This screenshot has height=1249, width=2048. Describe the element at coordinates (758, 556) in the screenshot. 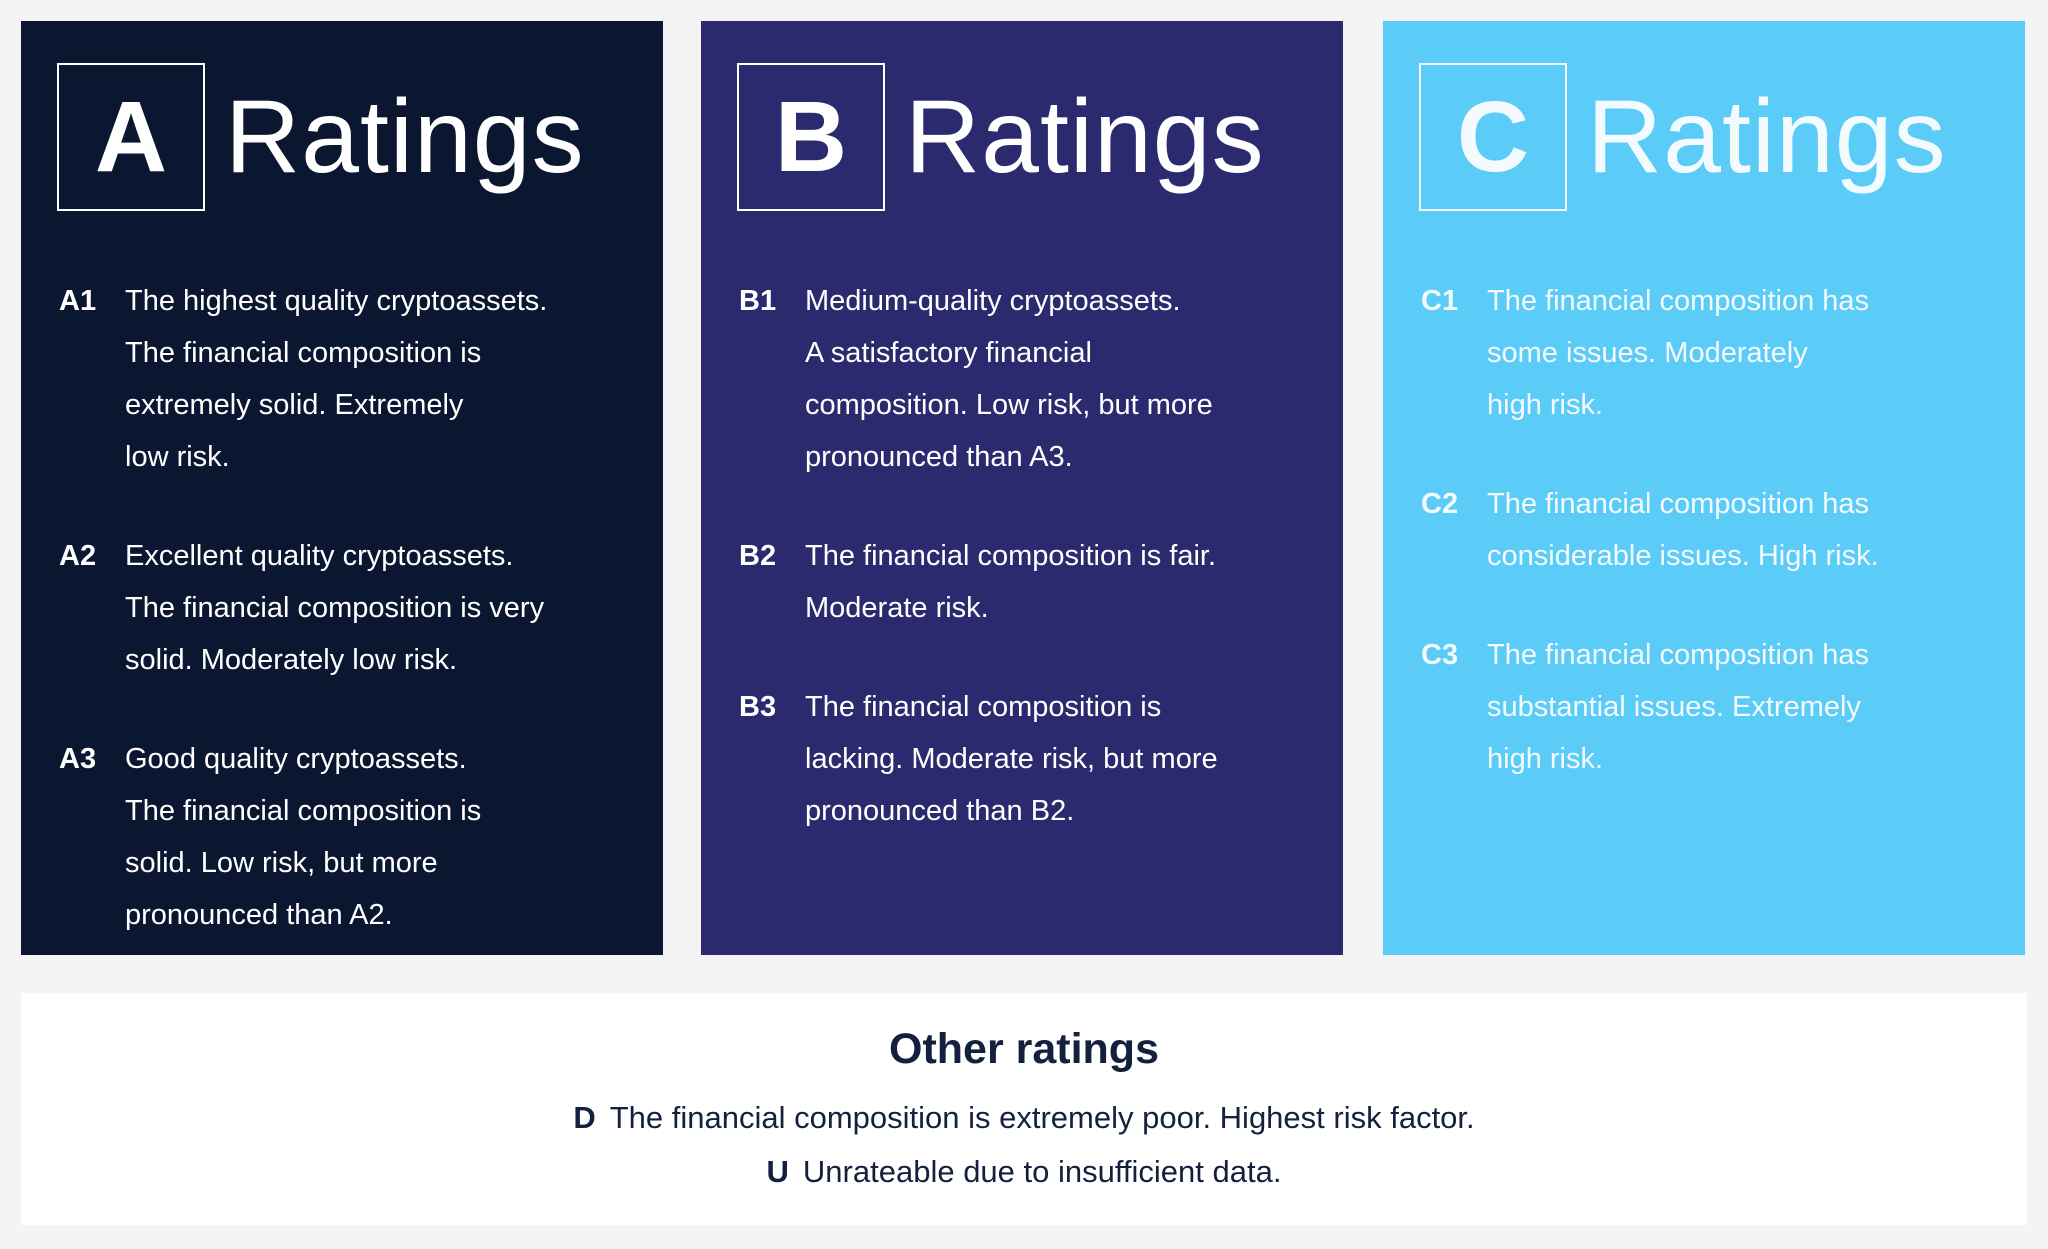

I see `rating-code: B2` at that location.